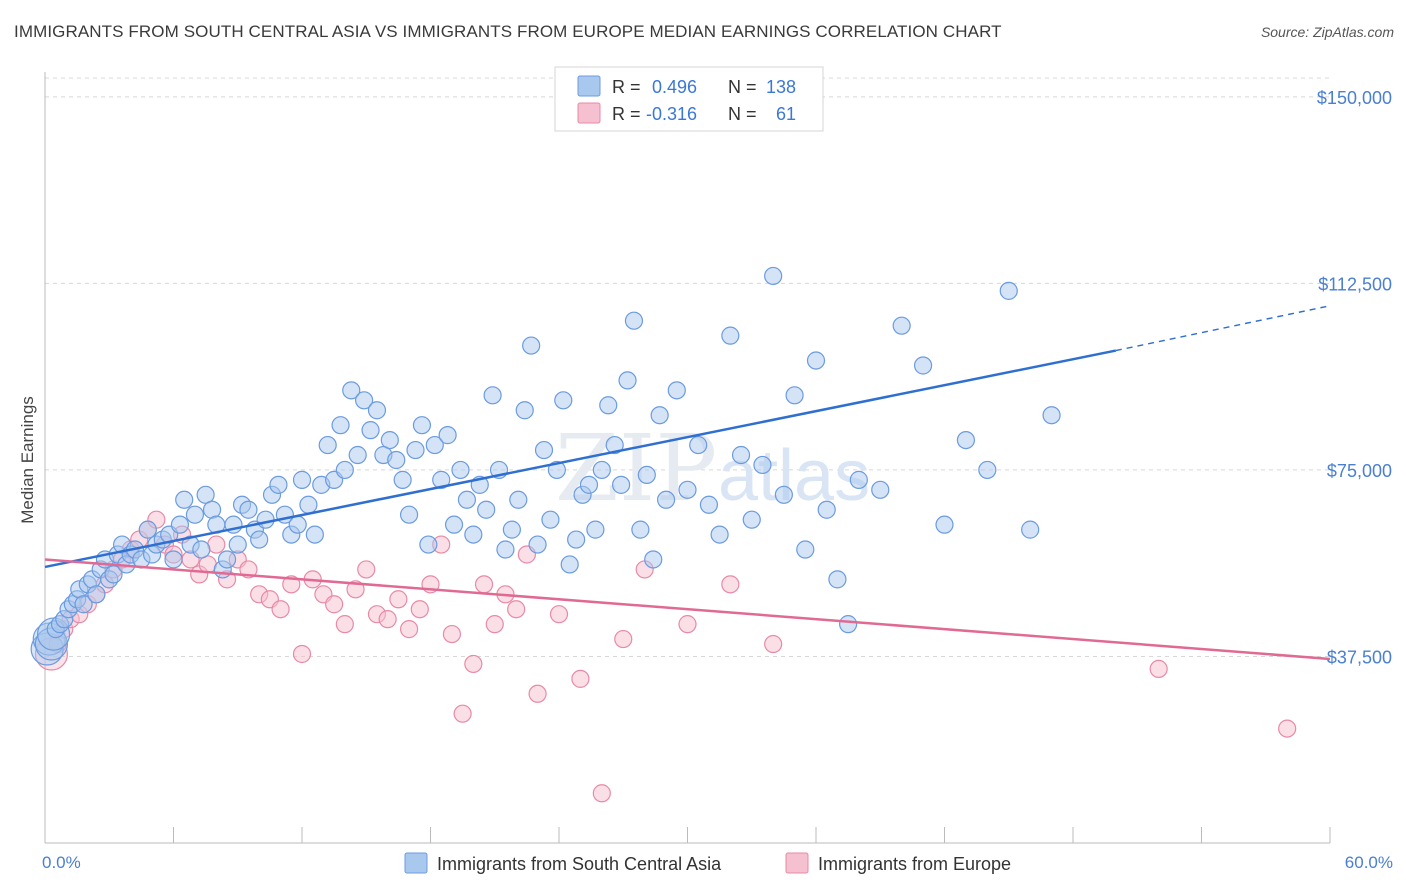  I want to click on bottom-legend-swatch-pink, so click(797, 863).